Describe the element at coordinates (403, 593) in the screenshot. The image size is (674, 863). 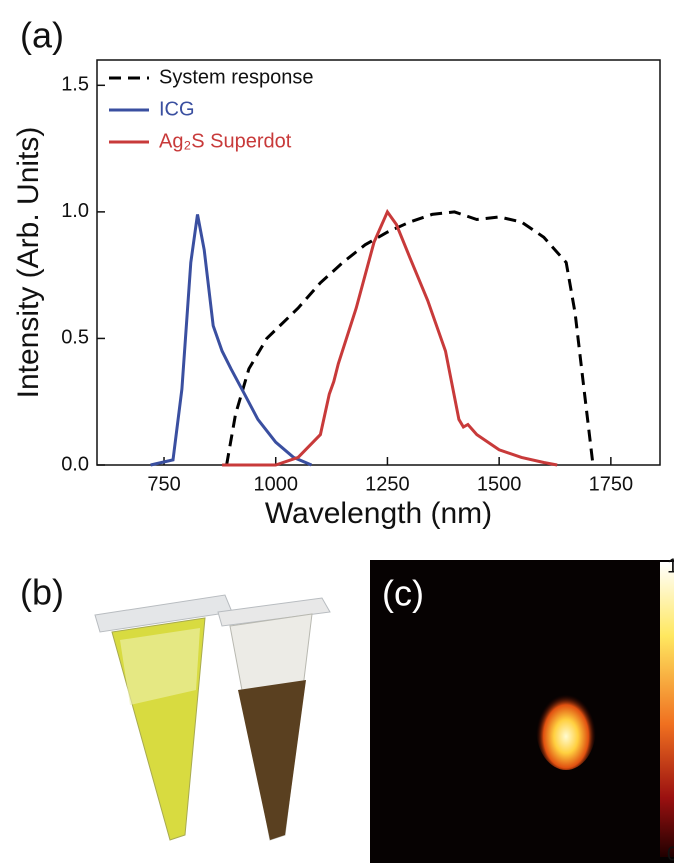
I see `panel-label: (c)` at that location.